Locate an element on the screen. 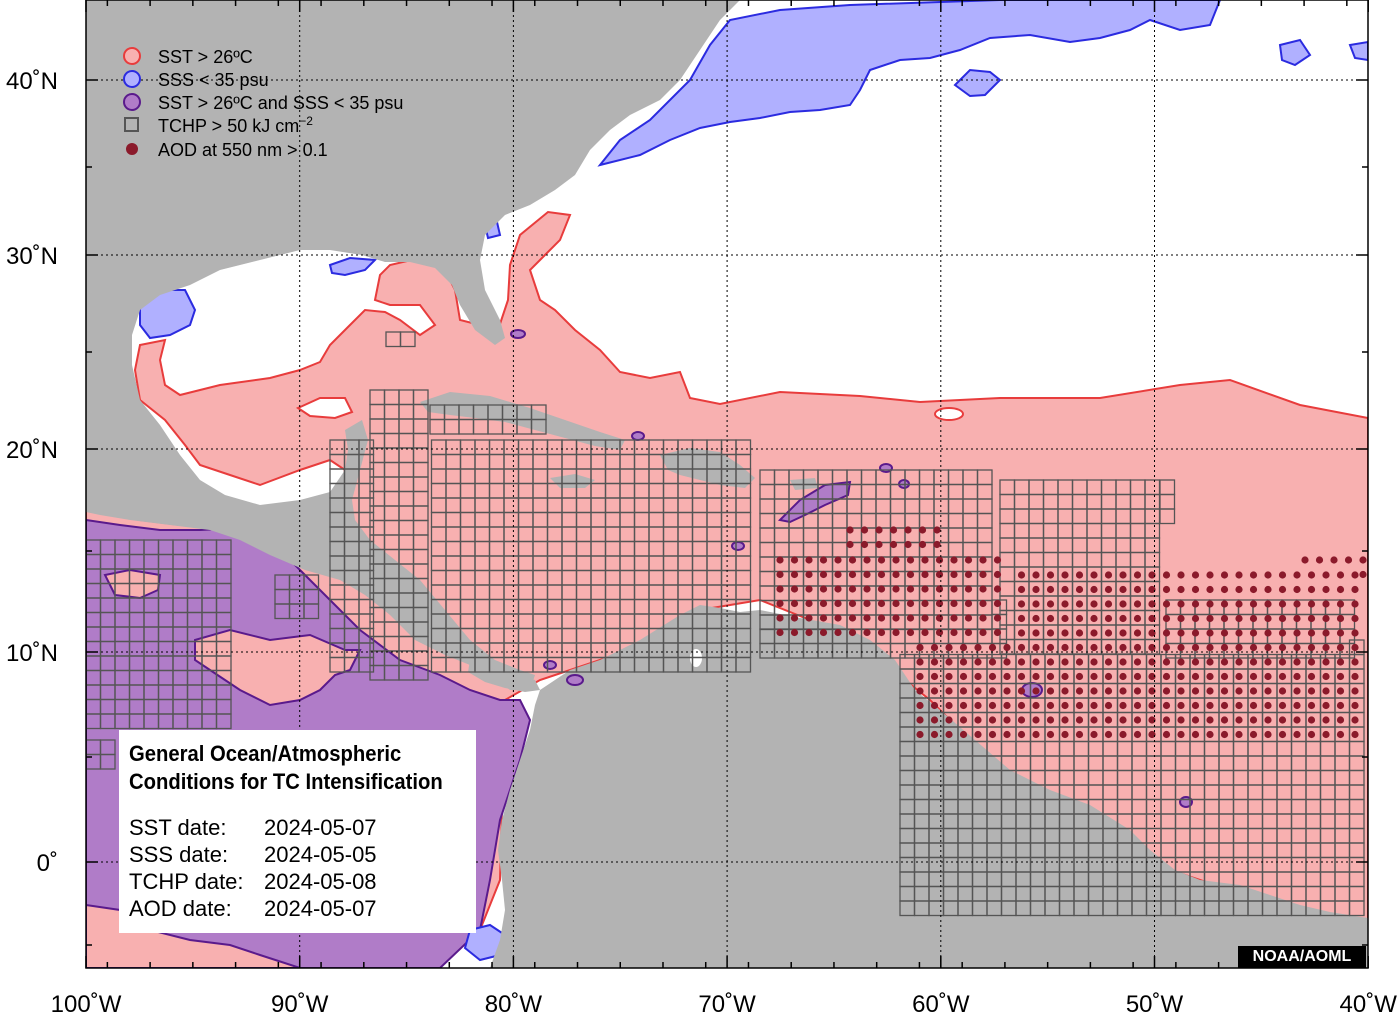 This screenshot has width=1400, height=1019. sst-hole-gulf is located at coordinates (324, 408).